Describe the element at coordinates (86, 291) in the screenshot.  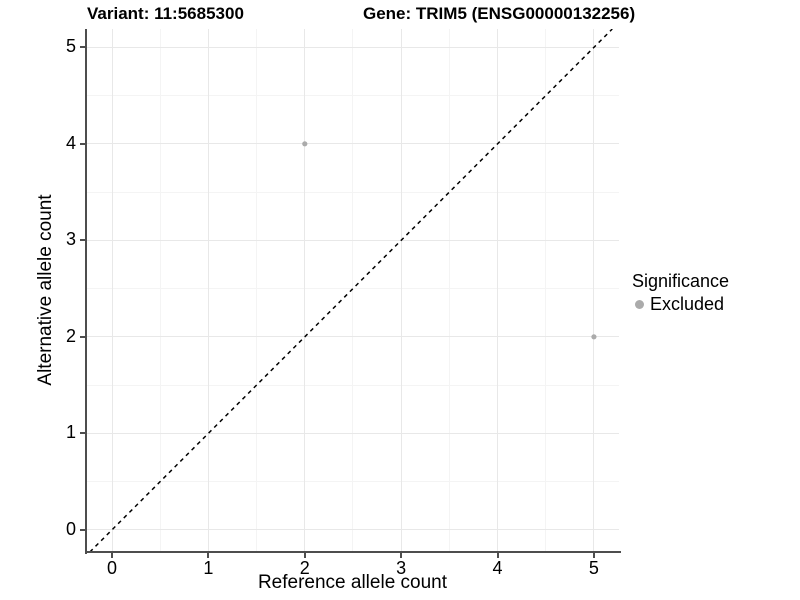
I see `y-axis-line` at that location.